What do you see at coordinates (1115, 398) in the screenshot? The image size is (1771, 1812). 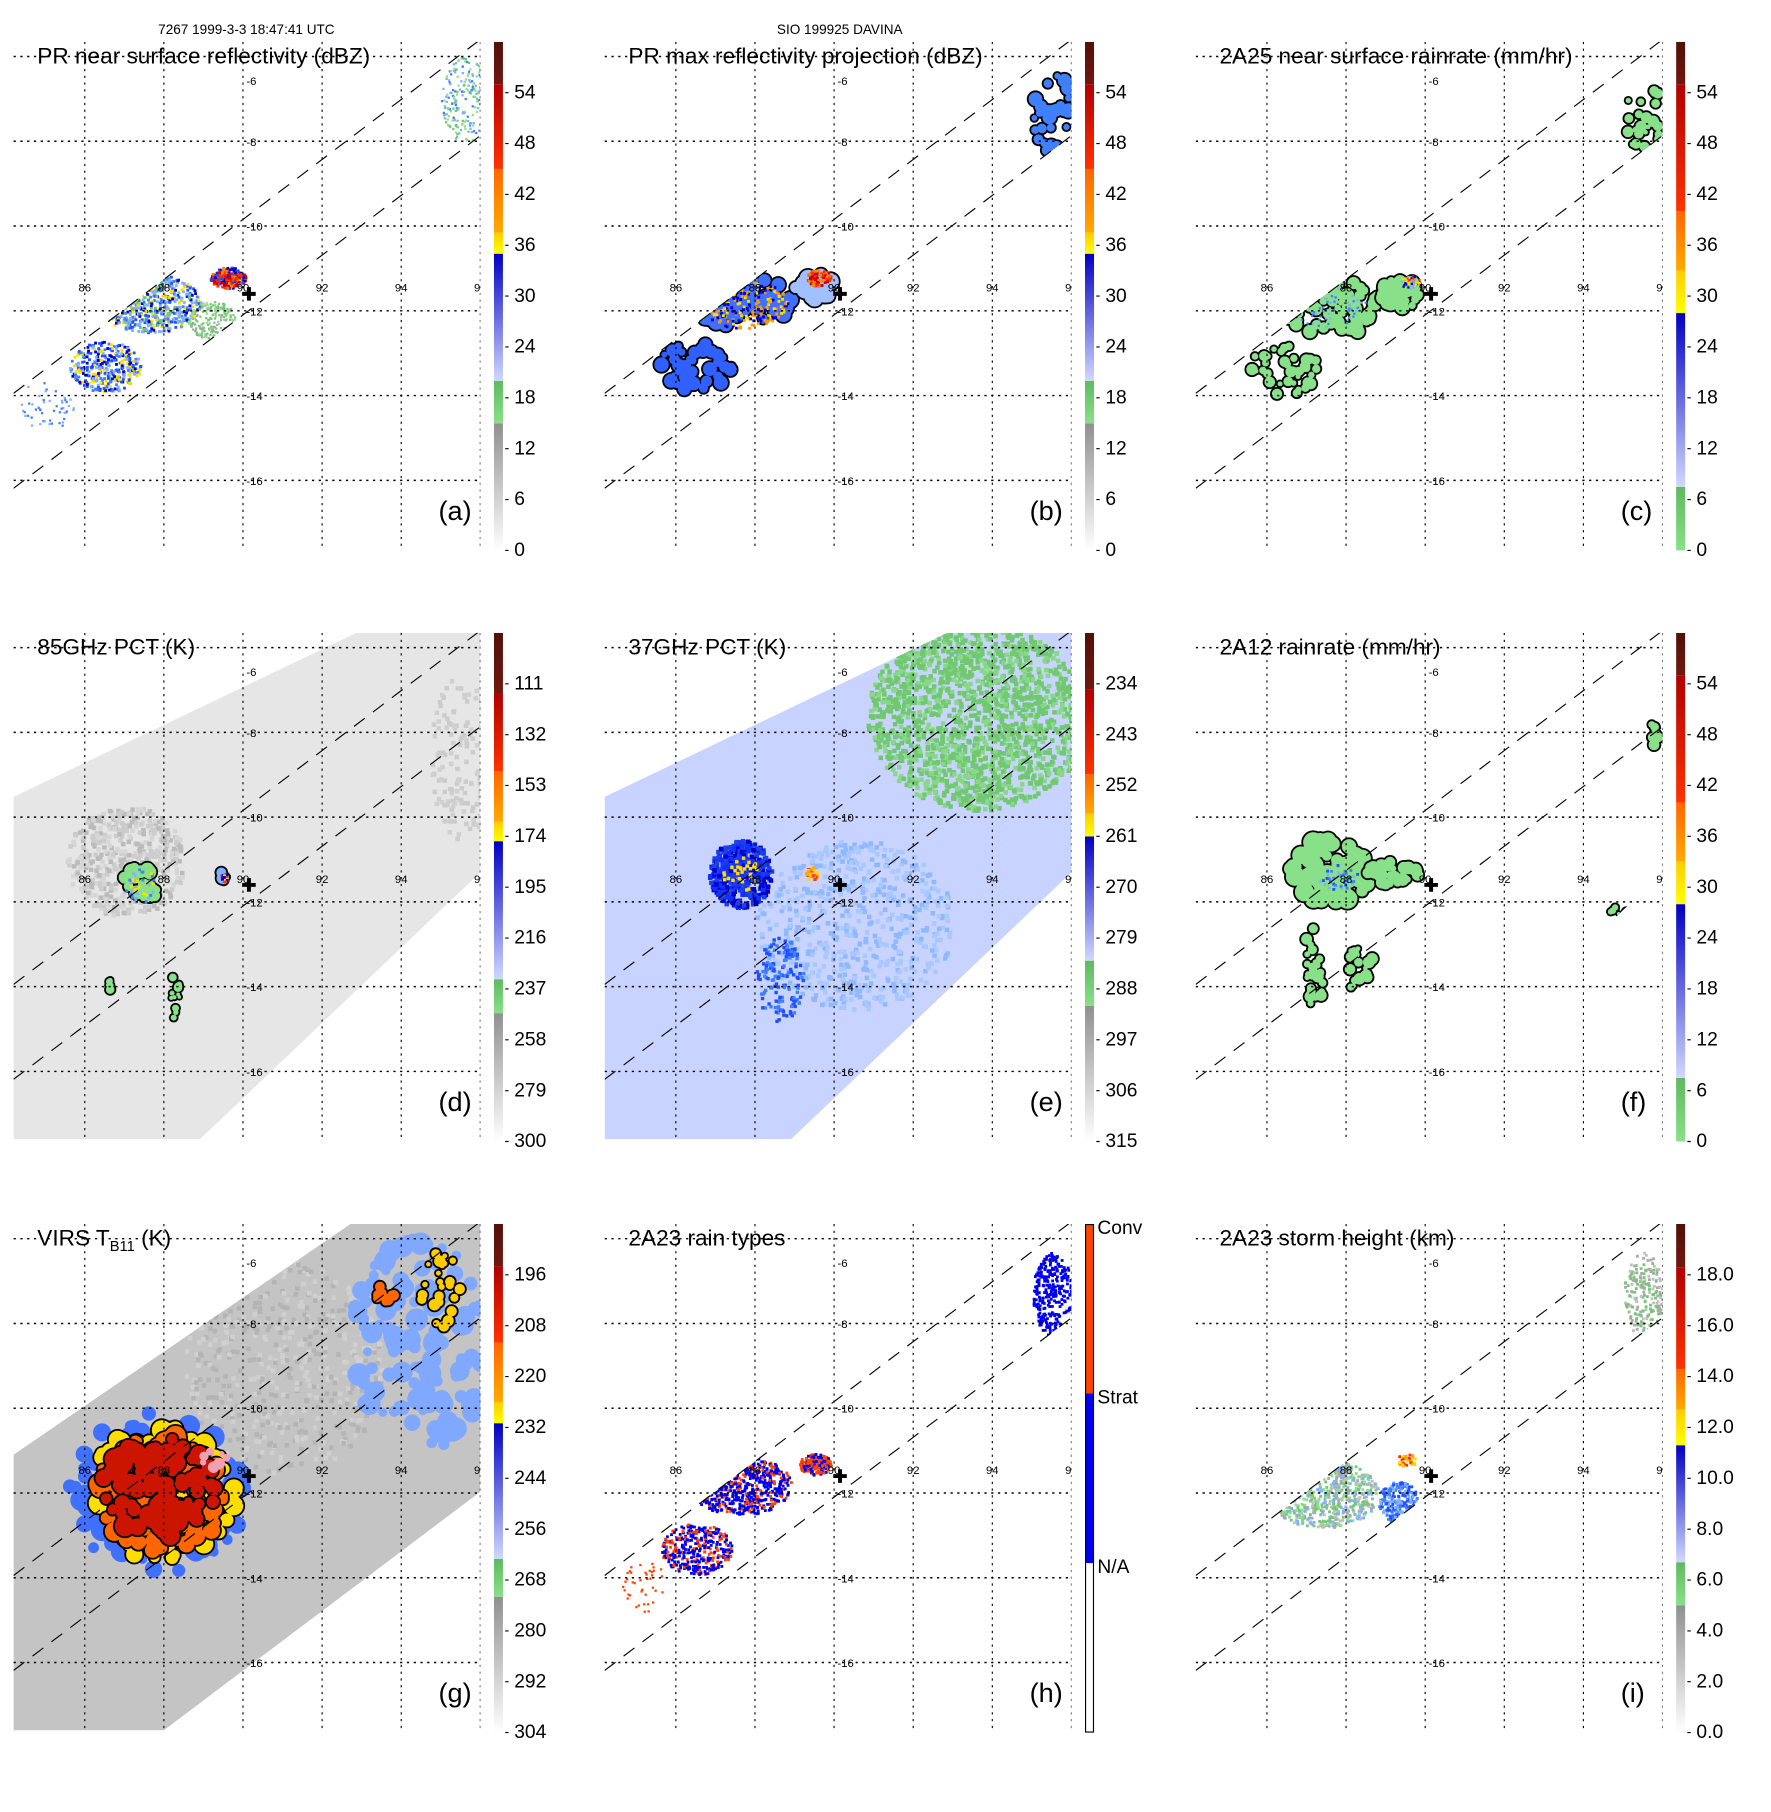 I see `colorbar-tick-label: 18` at bounding box center [1115, 398].